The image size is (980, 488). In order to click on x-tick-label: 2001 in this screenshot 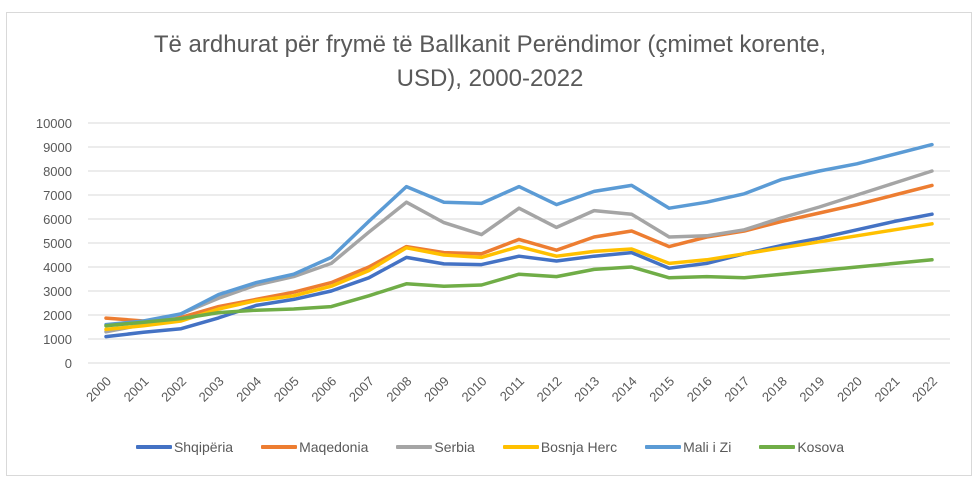, I will do `click(136, 389)`.